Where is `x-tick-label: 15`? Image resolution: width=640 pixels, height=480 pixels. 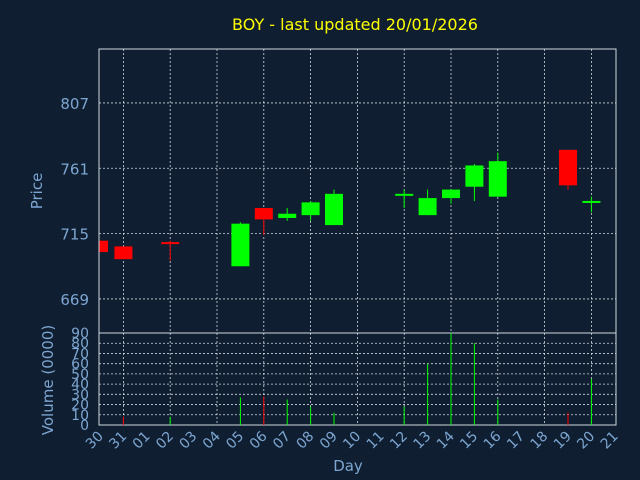 x-tick-label: 15 is located at coordinates (469, 441).